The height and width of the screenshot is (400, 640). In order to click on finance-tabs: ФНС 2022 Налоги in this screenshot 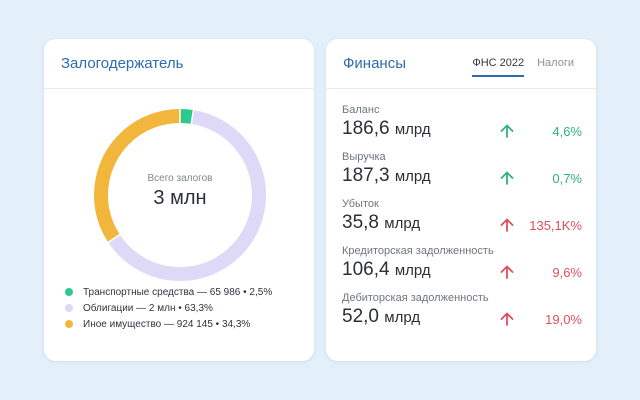, I will do `click(523, 67)`.